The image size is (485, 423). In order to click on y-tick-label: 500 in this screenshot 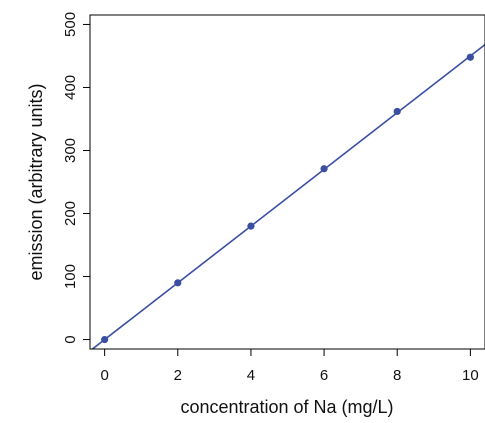, I will do `click(70, 24)`.